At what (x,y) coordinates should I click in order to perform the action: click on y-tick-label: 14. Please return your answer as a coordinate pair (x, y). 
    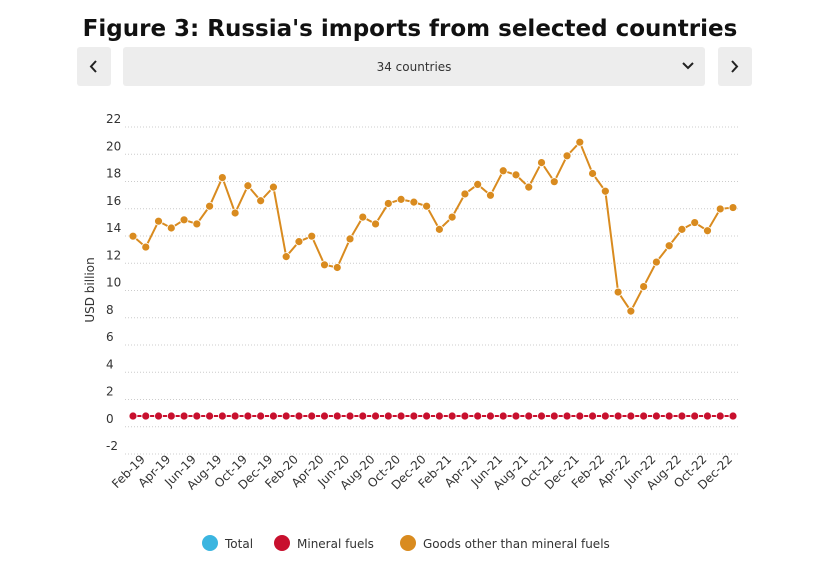
    Looking at the image, I should click on (113, 228).